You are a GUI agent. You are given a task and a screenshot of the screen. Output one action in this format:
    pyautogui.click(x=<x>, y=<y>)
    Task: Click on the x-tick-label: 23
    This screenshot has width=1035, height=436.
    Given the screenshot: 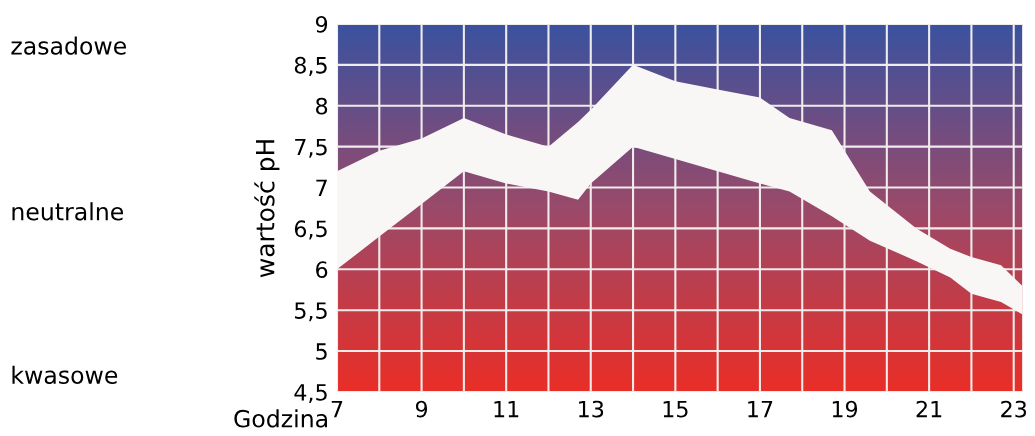 What is the action you would take?
    pyautogui.click(x=1014, y=409)
    